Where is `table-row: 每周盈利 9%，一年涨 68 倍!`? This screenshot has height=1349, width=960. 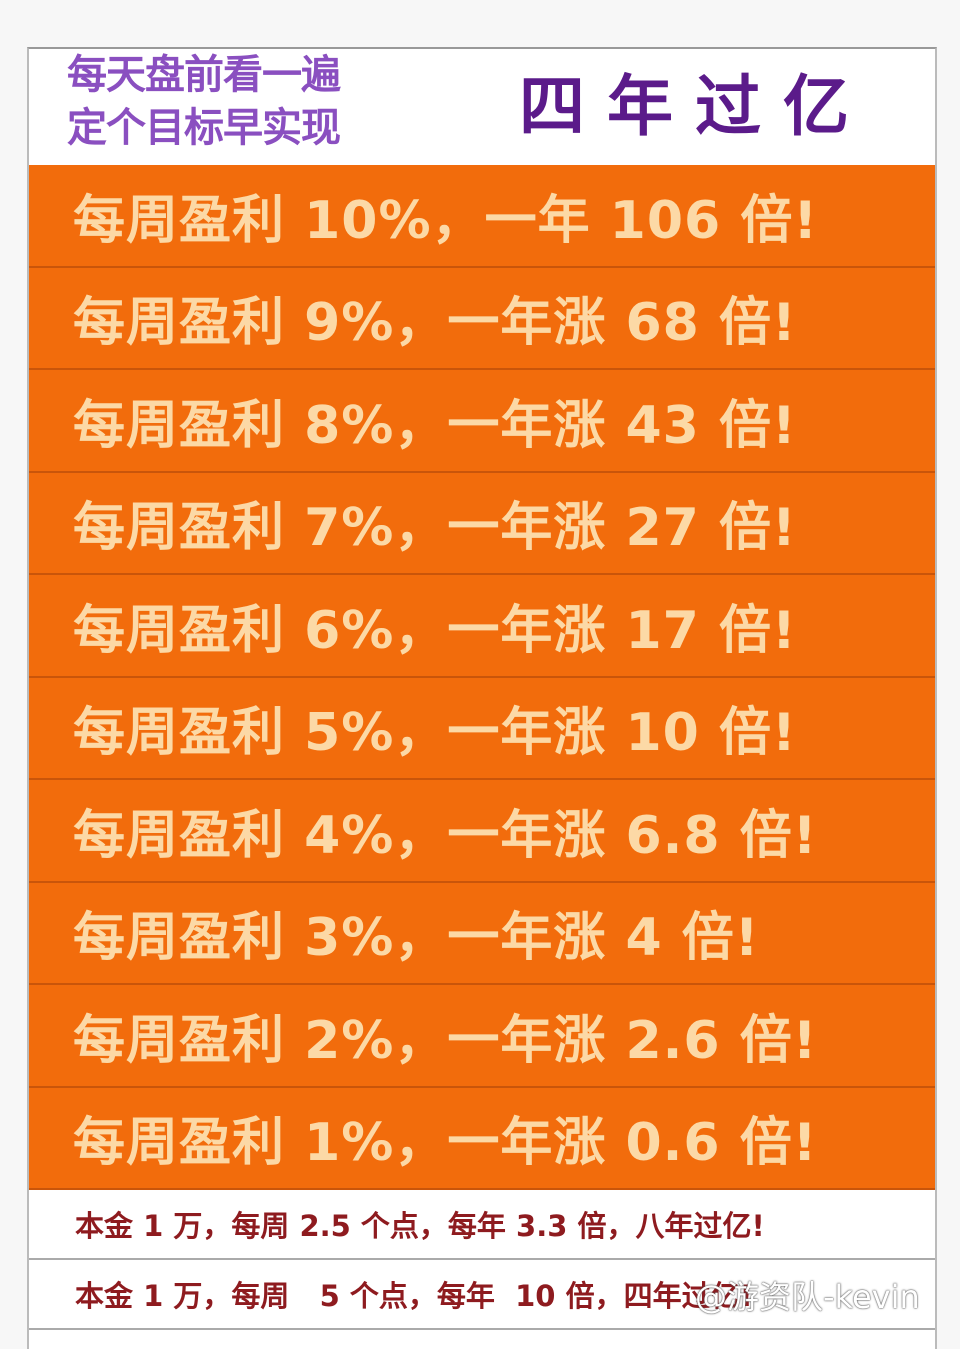 table-row: 每周盈利 9%，一年涨 68 倍! is located at coordinates (482, 318).